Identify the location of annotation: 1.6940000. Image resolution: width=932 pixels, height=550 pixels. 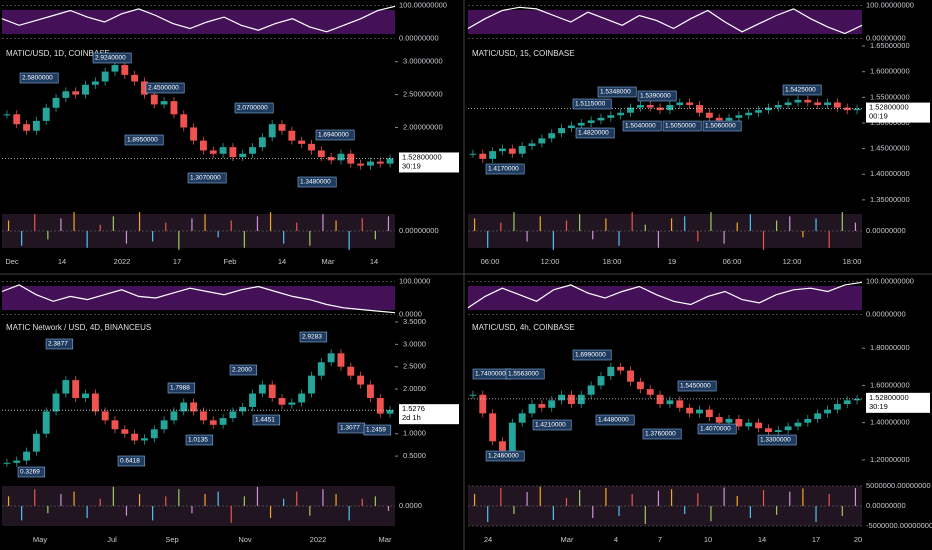
(333, 135).